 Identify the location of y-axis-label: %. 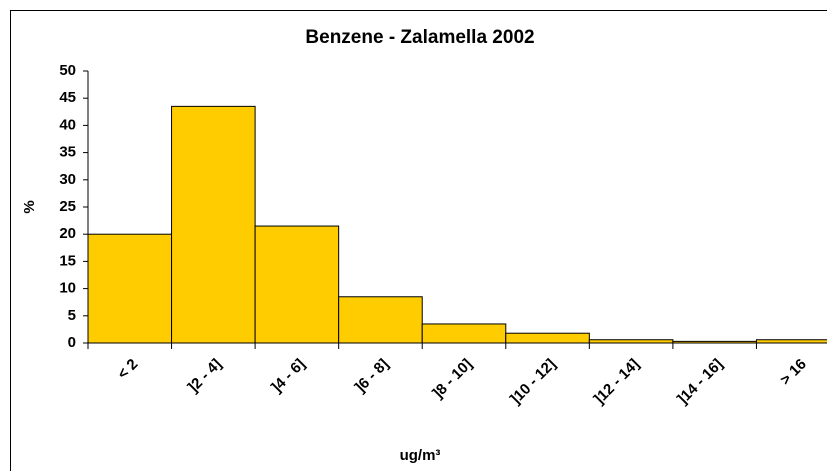
(29, 206).